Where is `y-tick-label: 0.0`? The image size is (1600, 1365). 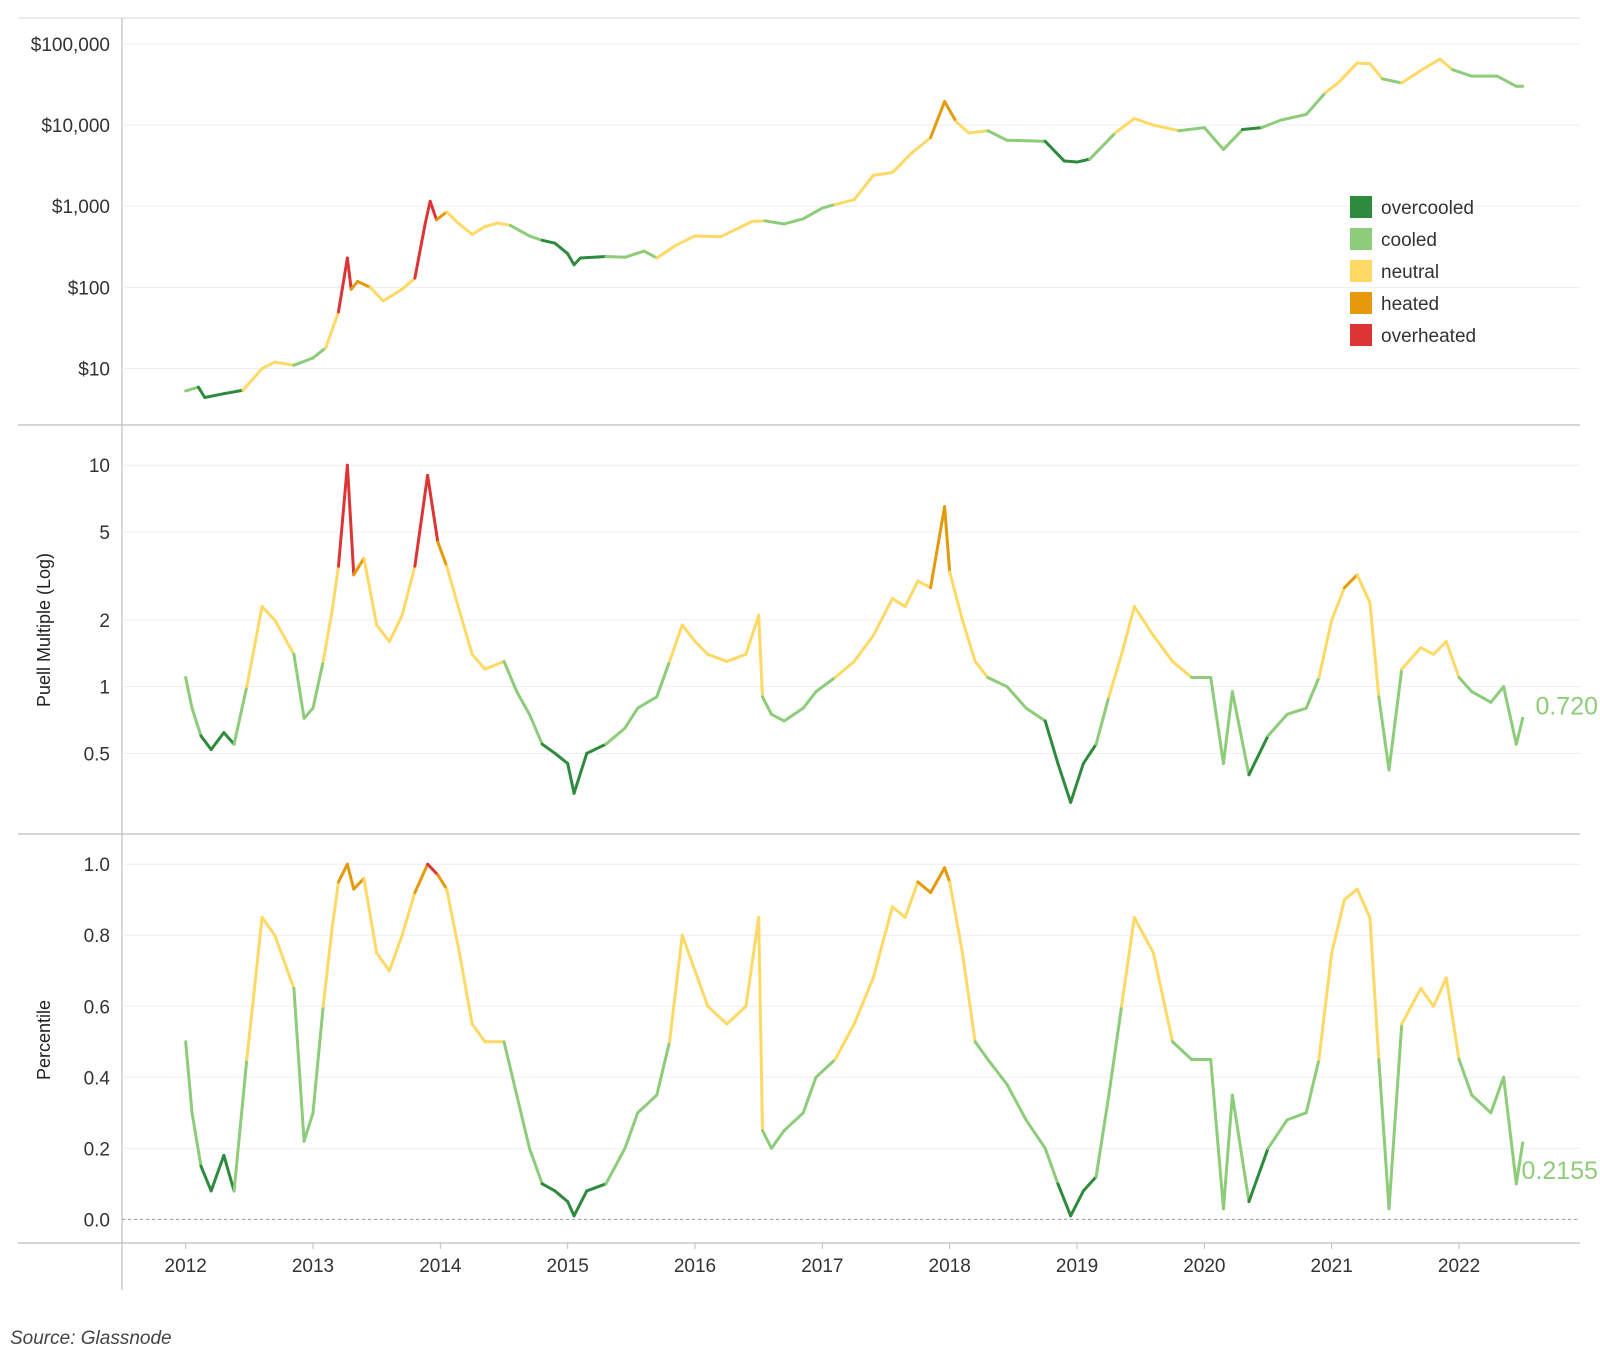 y-tick-label: 0.0 is located at coordinates (97, 1220).